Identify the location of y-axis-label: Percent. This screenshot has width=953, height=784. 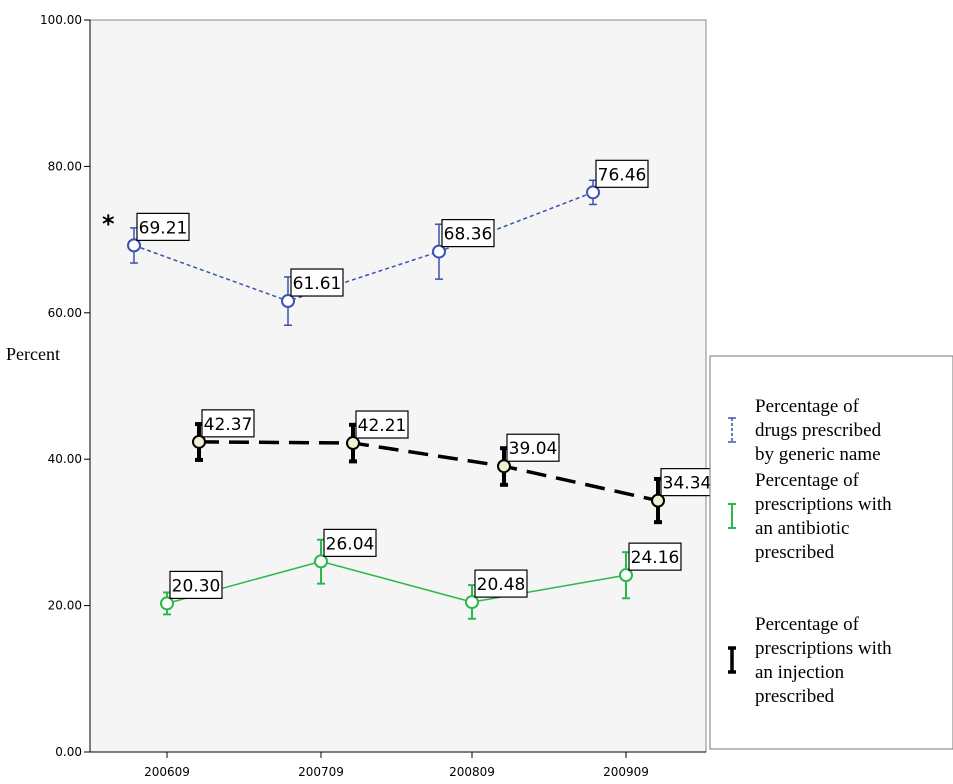
(33, 354).